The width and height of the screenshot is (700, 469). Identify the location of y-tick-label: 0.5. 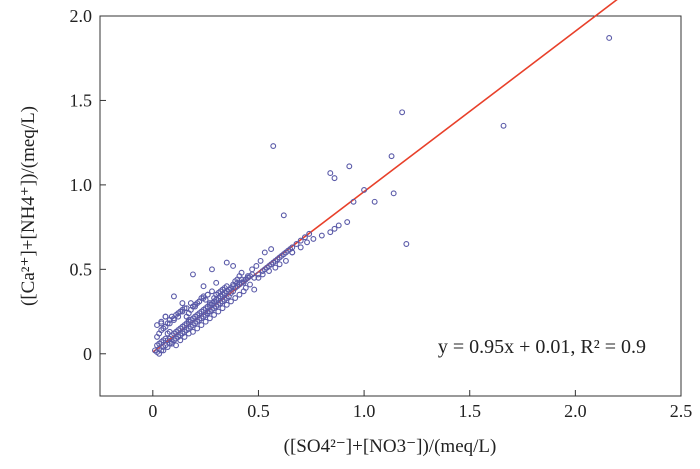
(81, 269).